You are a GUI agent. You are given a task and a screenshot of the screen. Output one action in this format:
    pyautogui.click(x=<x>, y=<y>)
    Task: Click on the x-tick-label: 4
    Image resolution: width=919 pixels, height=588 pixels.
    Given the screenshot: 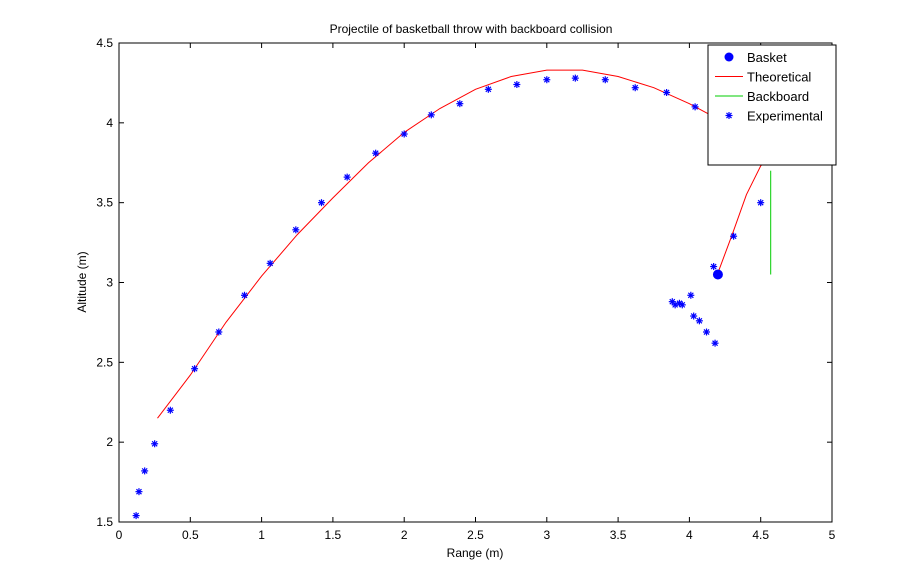 What is the action you would take?
    pyautogui.click(x=689, y=535)
    